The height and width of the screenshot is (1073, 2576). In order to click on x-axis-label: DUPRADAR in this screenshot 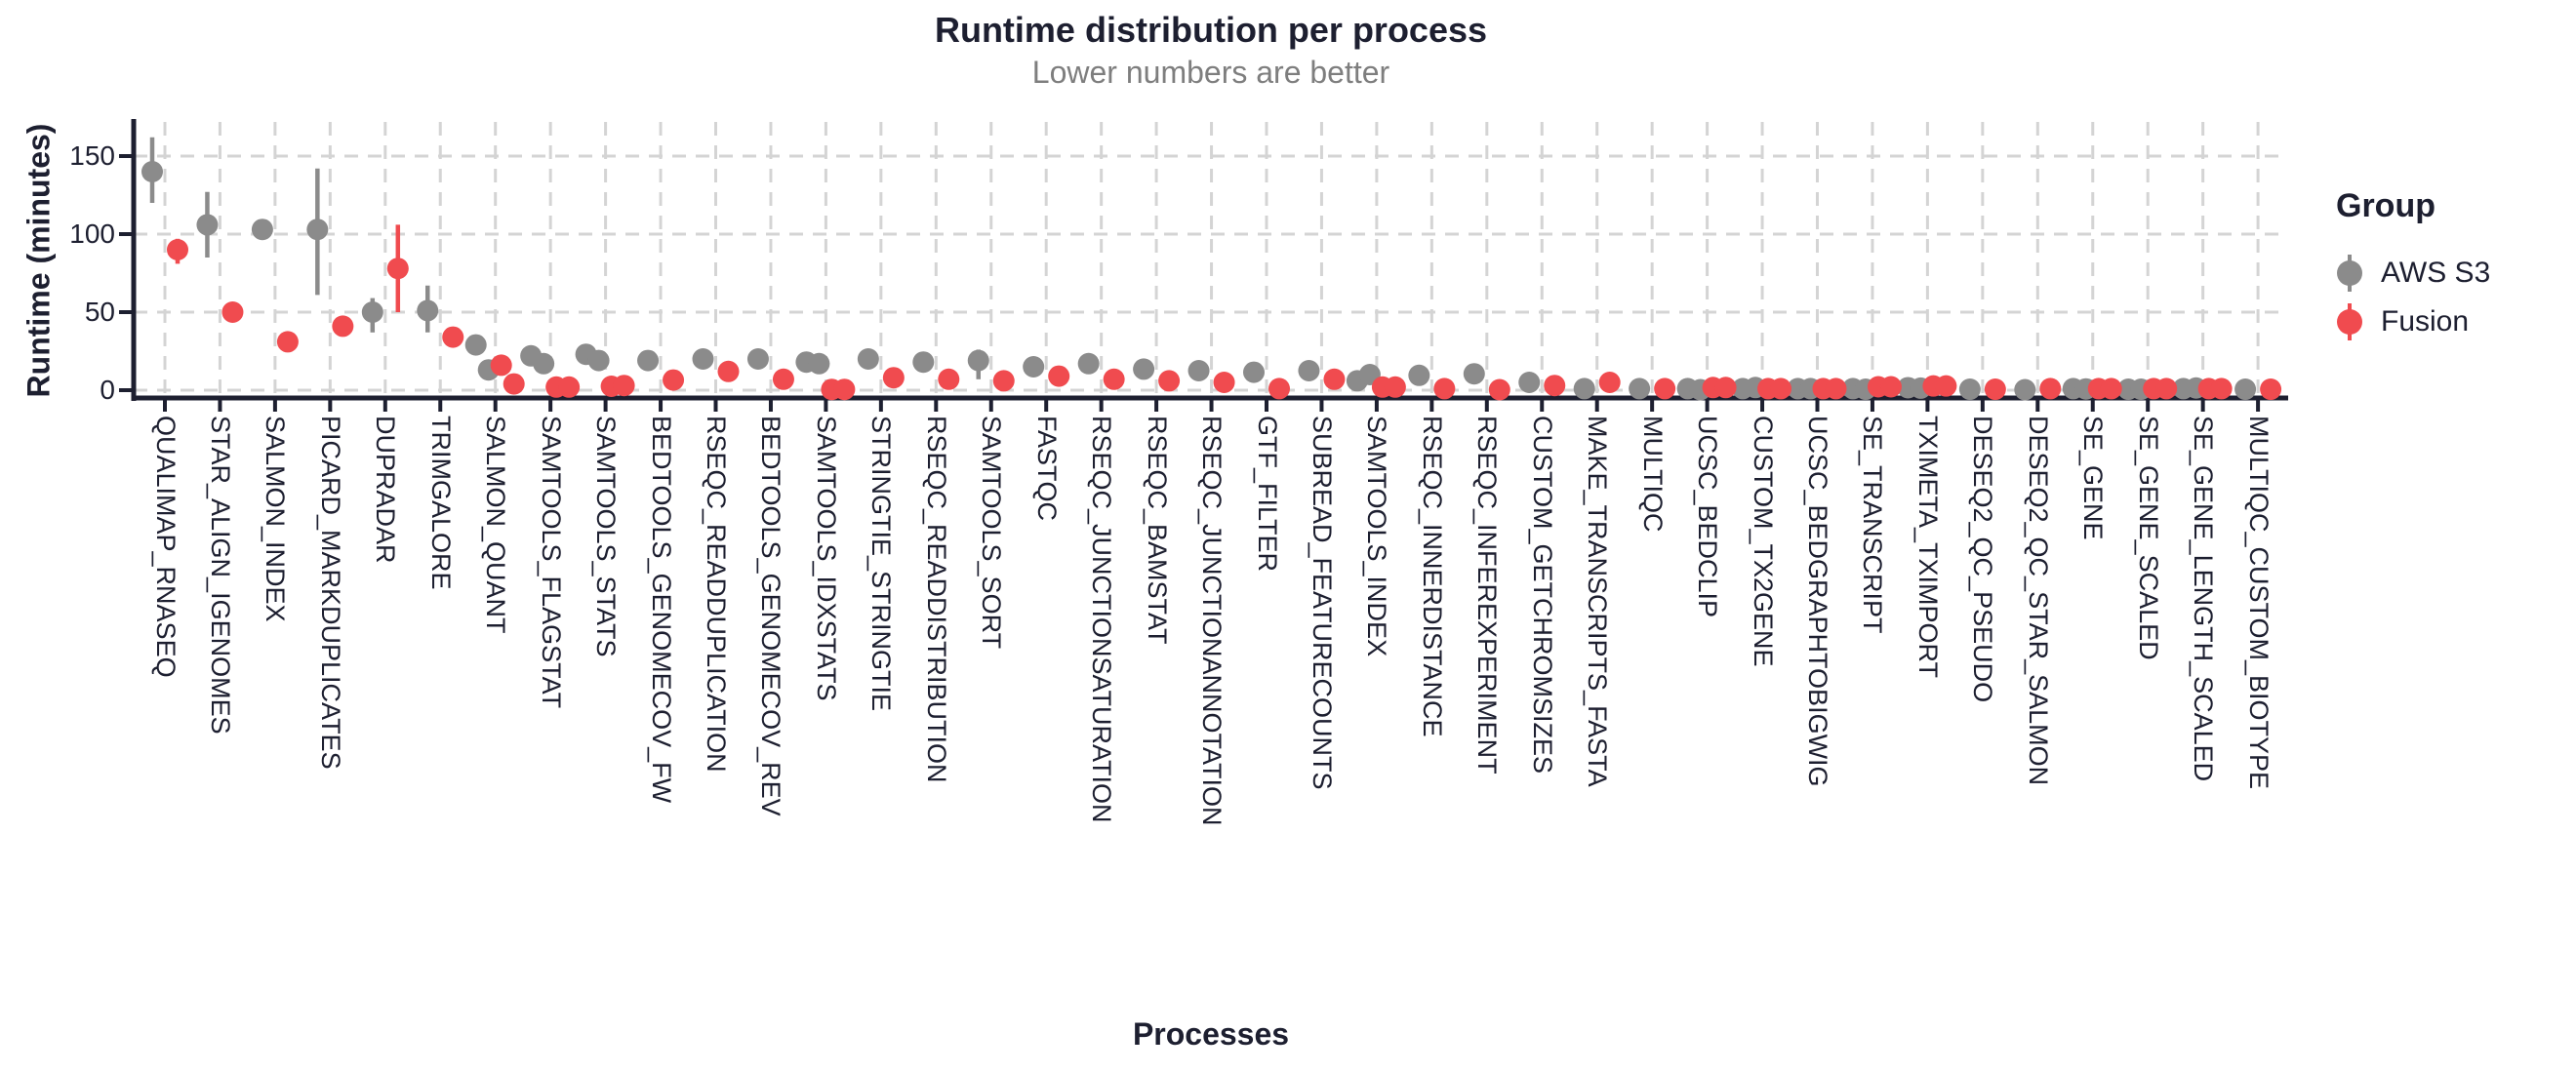, I will do `click(386, 490)`.